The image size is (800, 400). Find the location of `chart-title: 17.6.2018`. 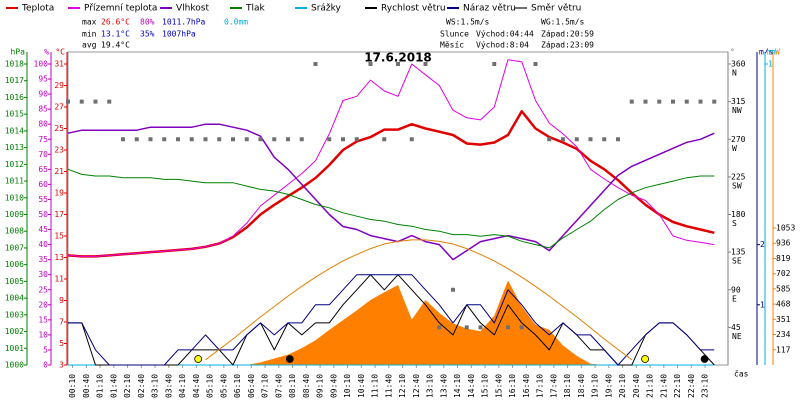

chart-title: 17.6.2018 is located at coordinates (398, 58).